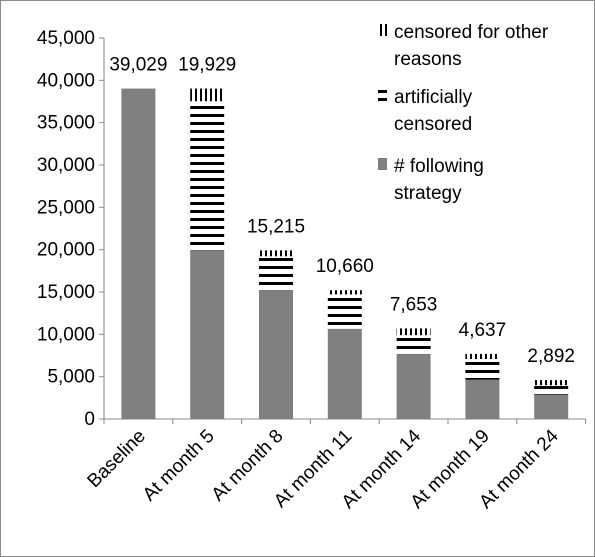  Describe the element at coordinates (483, 330) in the screenshot. I see `data-label: 4,637` at that location.